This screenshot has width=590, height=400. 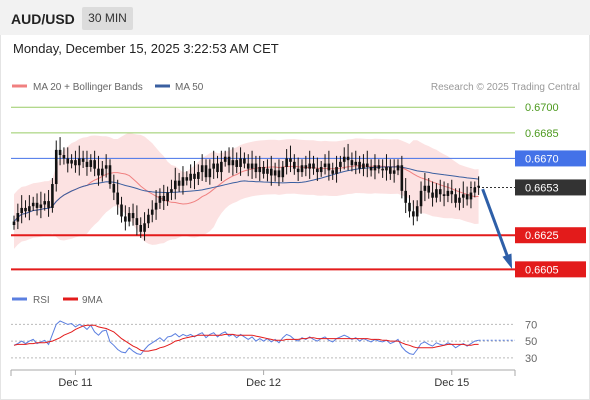 I want to click on forecast-arrow-layer, so click(x=497, y=228).